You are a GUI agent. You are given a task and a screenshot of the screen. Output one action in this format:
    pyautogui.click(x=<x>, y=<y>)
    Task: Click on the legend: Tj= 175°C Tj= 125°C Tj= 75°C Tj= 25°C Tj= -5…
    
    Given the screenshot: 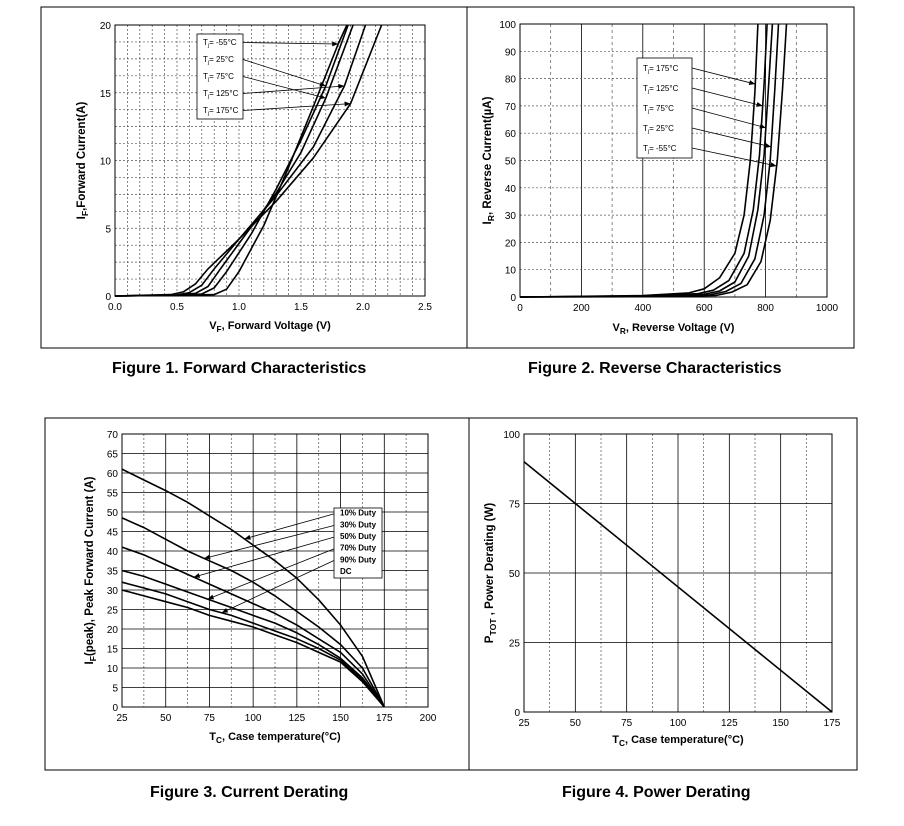 What is the action you would take?
    pyautogui.click(x=706, y=112)
    